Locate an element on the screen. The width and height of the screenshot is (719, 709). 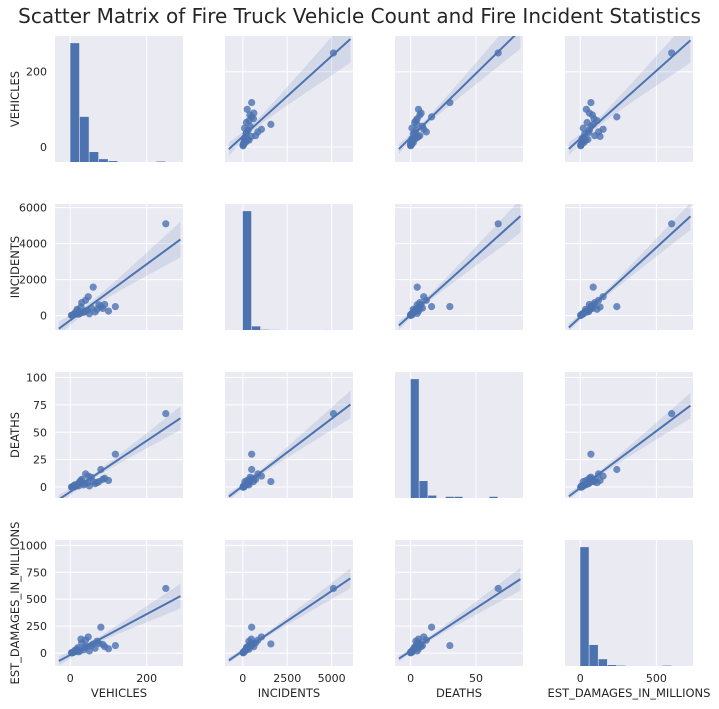
y-tick-label: 500 is located at coordinates (36, 599).